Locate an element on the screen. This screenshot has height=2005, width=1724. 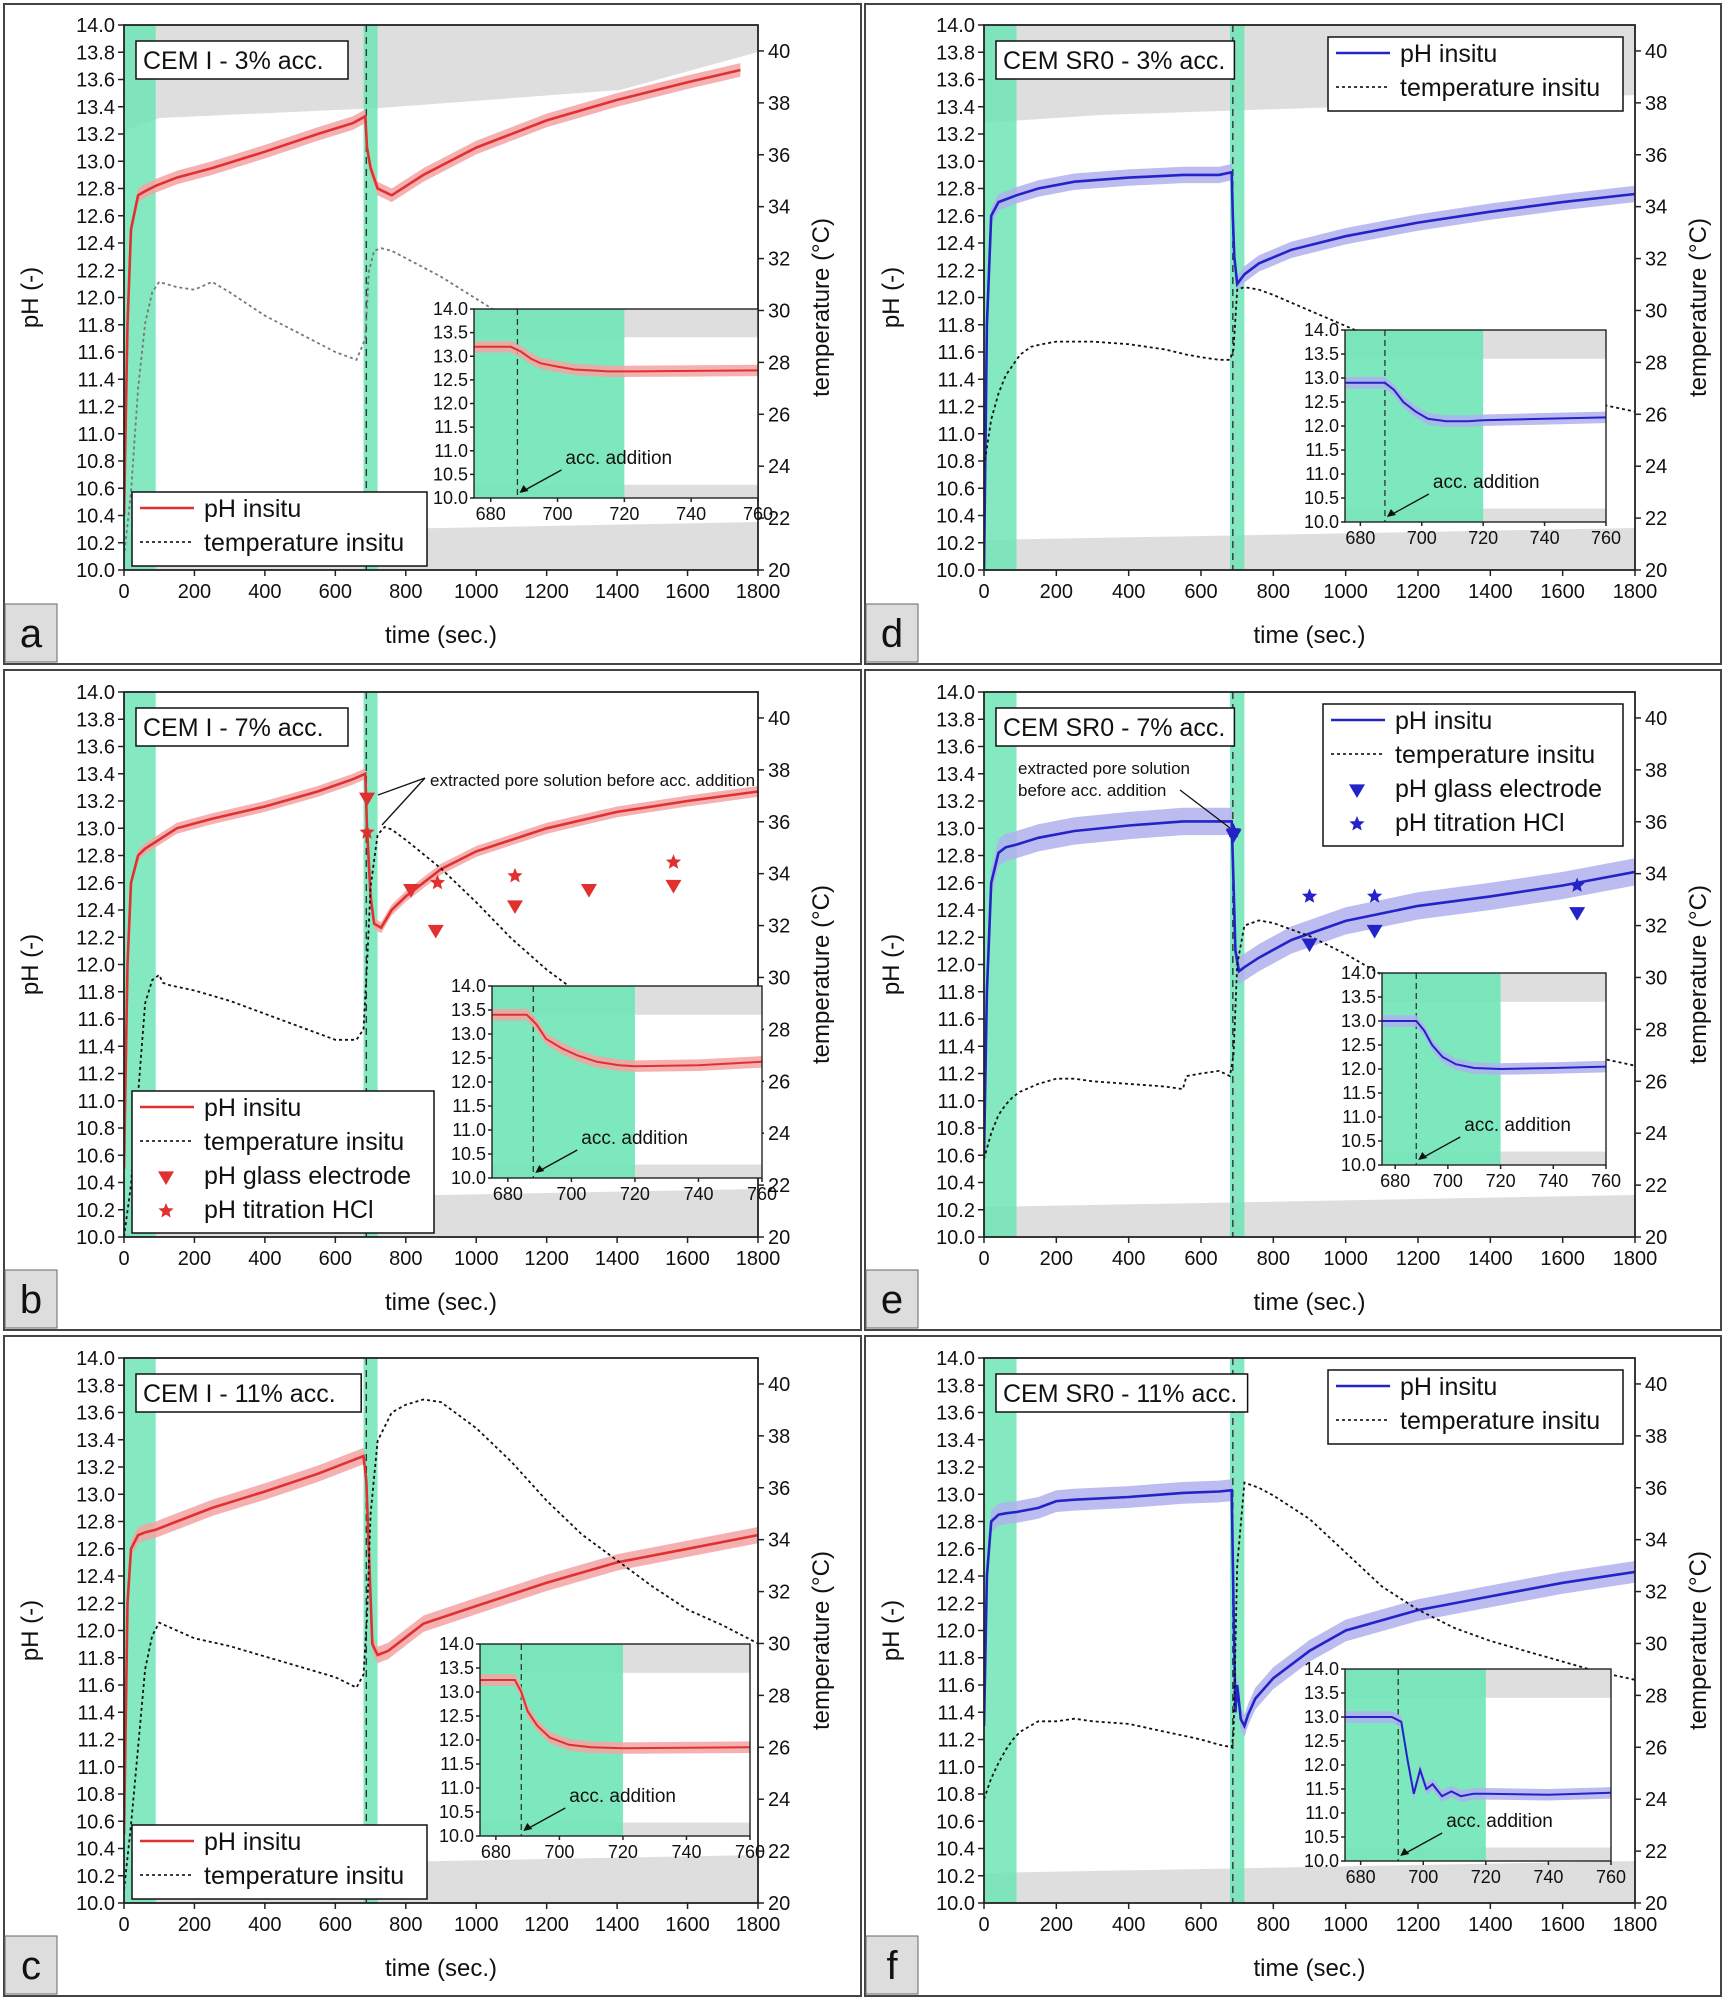
y-tick-label: 11.2 is located at coordinates (96, 1075).